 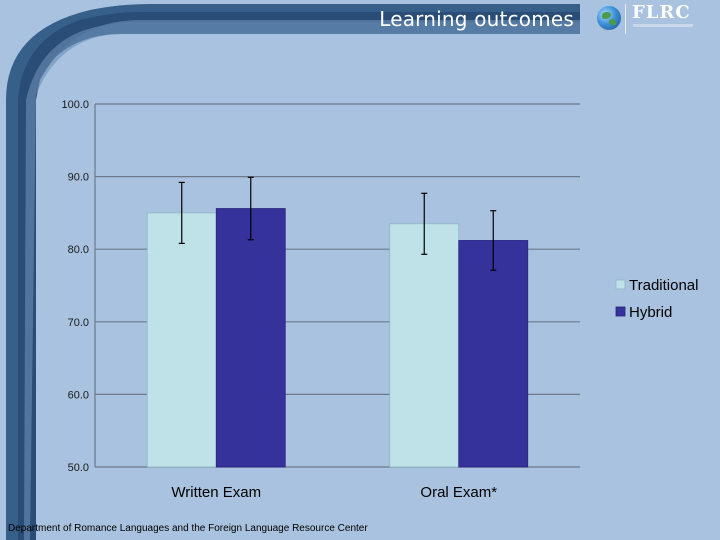 I want to click on y-tick-label: 60.0, so click(x=78, y=395).